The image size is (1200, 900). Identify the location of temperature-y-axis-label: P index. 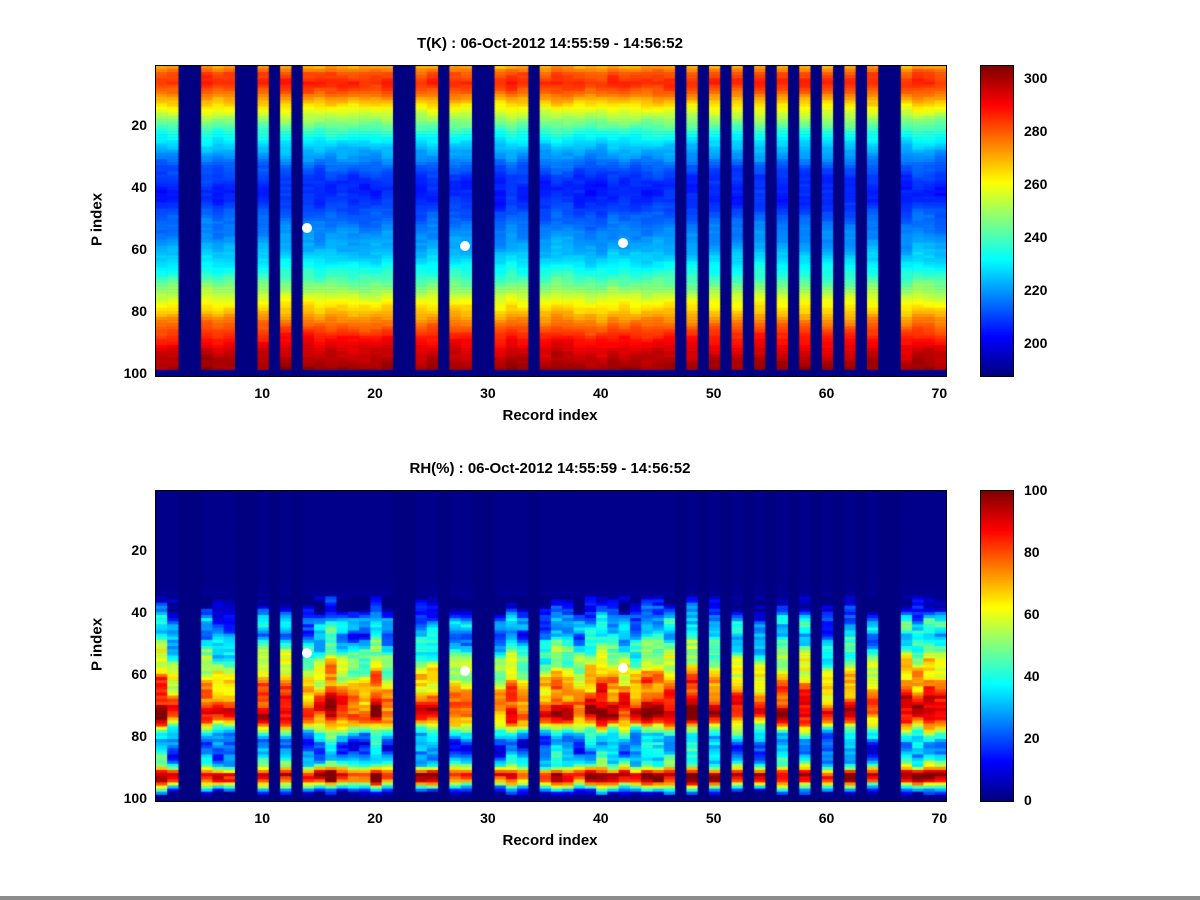
(97, 219).